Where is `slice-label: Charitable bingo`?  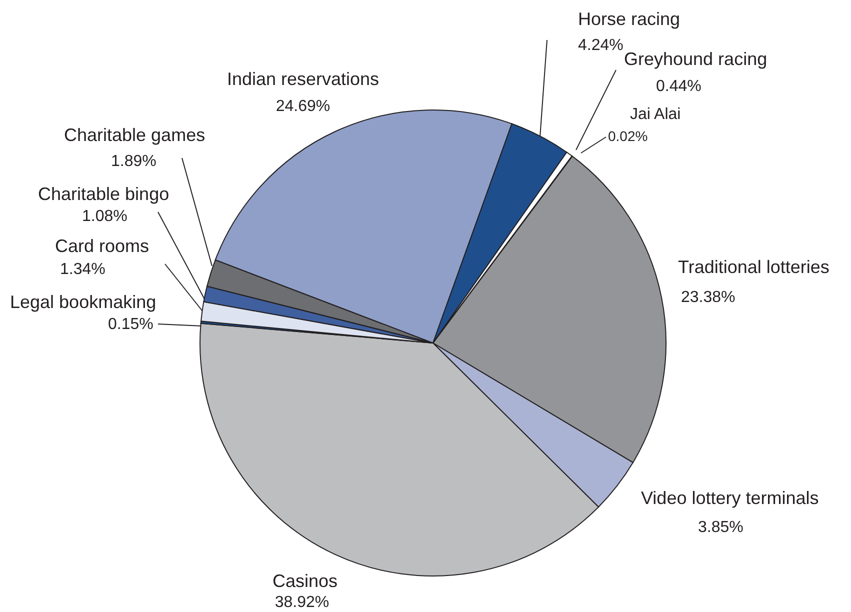
slice-label: Charitable bingo is located at coordinates (104, 194).